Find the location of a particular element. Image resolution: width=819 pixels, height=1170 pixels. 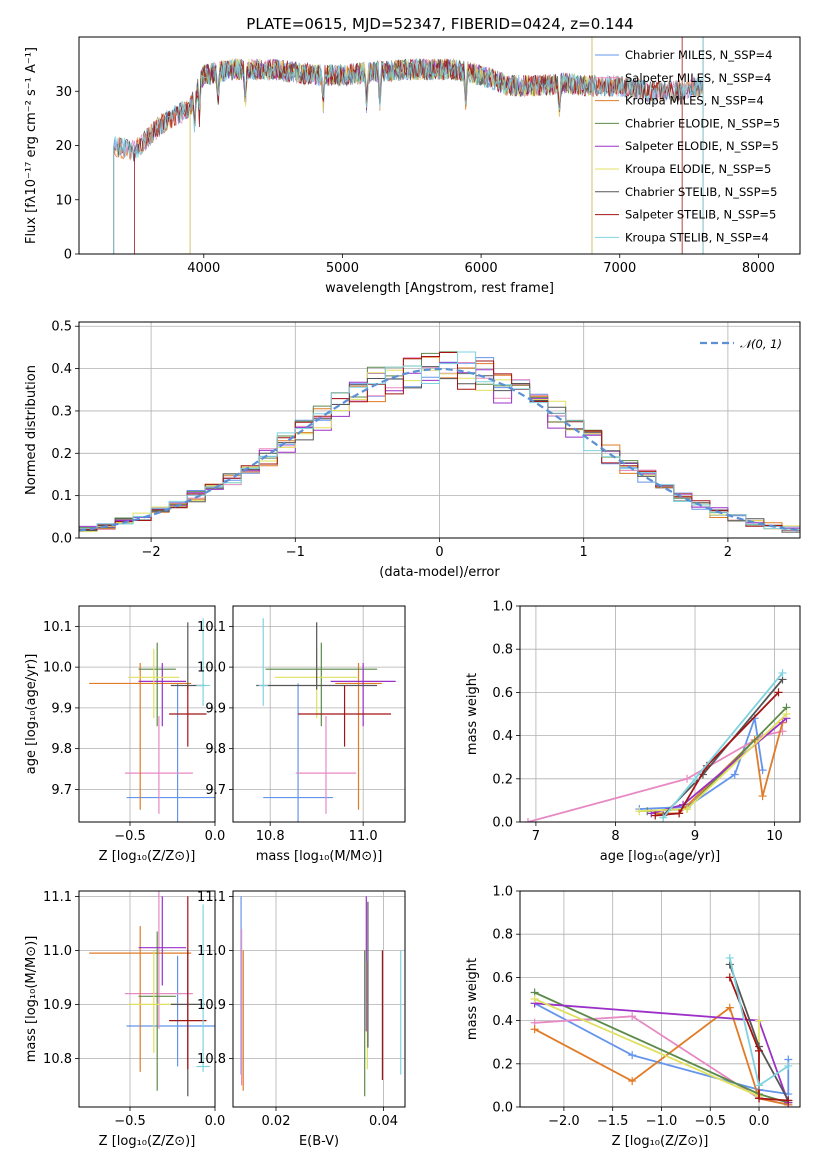

x-tick-label: 10.8 is located at coordinates (270, 836).